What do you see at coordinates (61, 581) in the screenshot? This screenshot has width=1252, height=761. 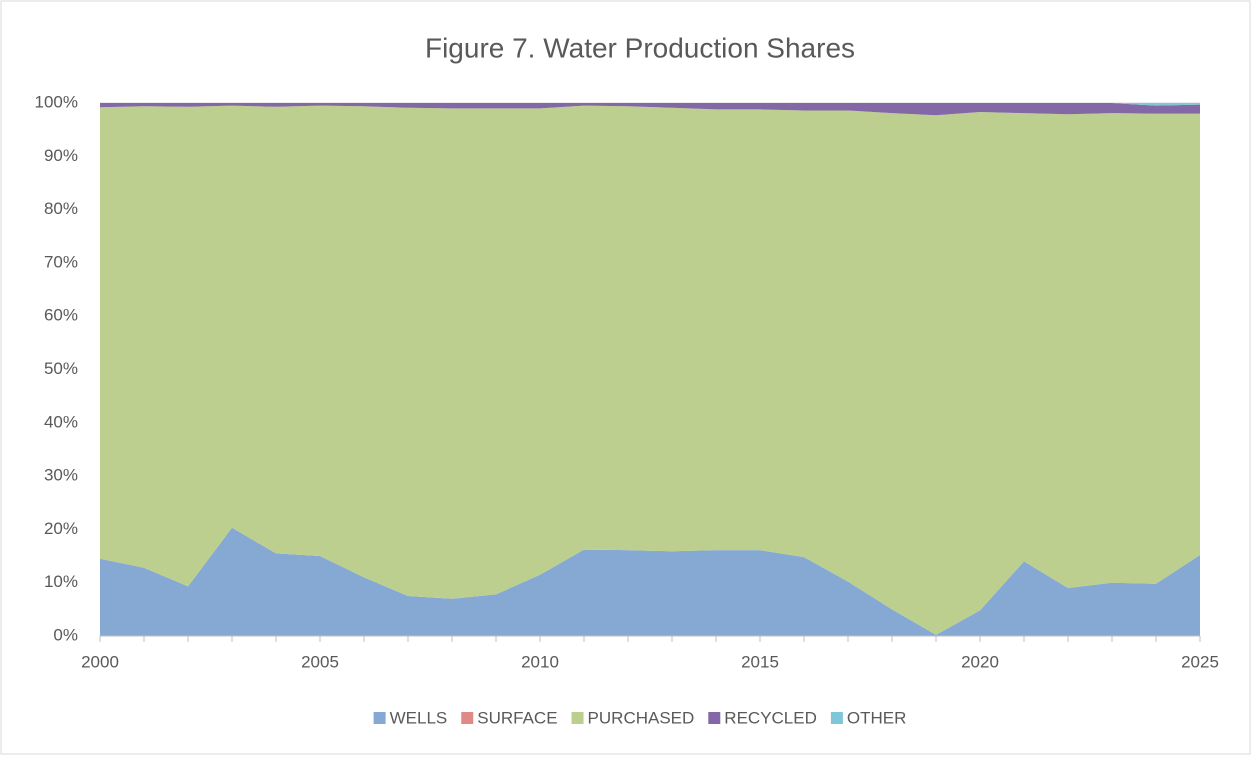 I see `y-tick-label: 10%` at bounding box center [61, 581].